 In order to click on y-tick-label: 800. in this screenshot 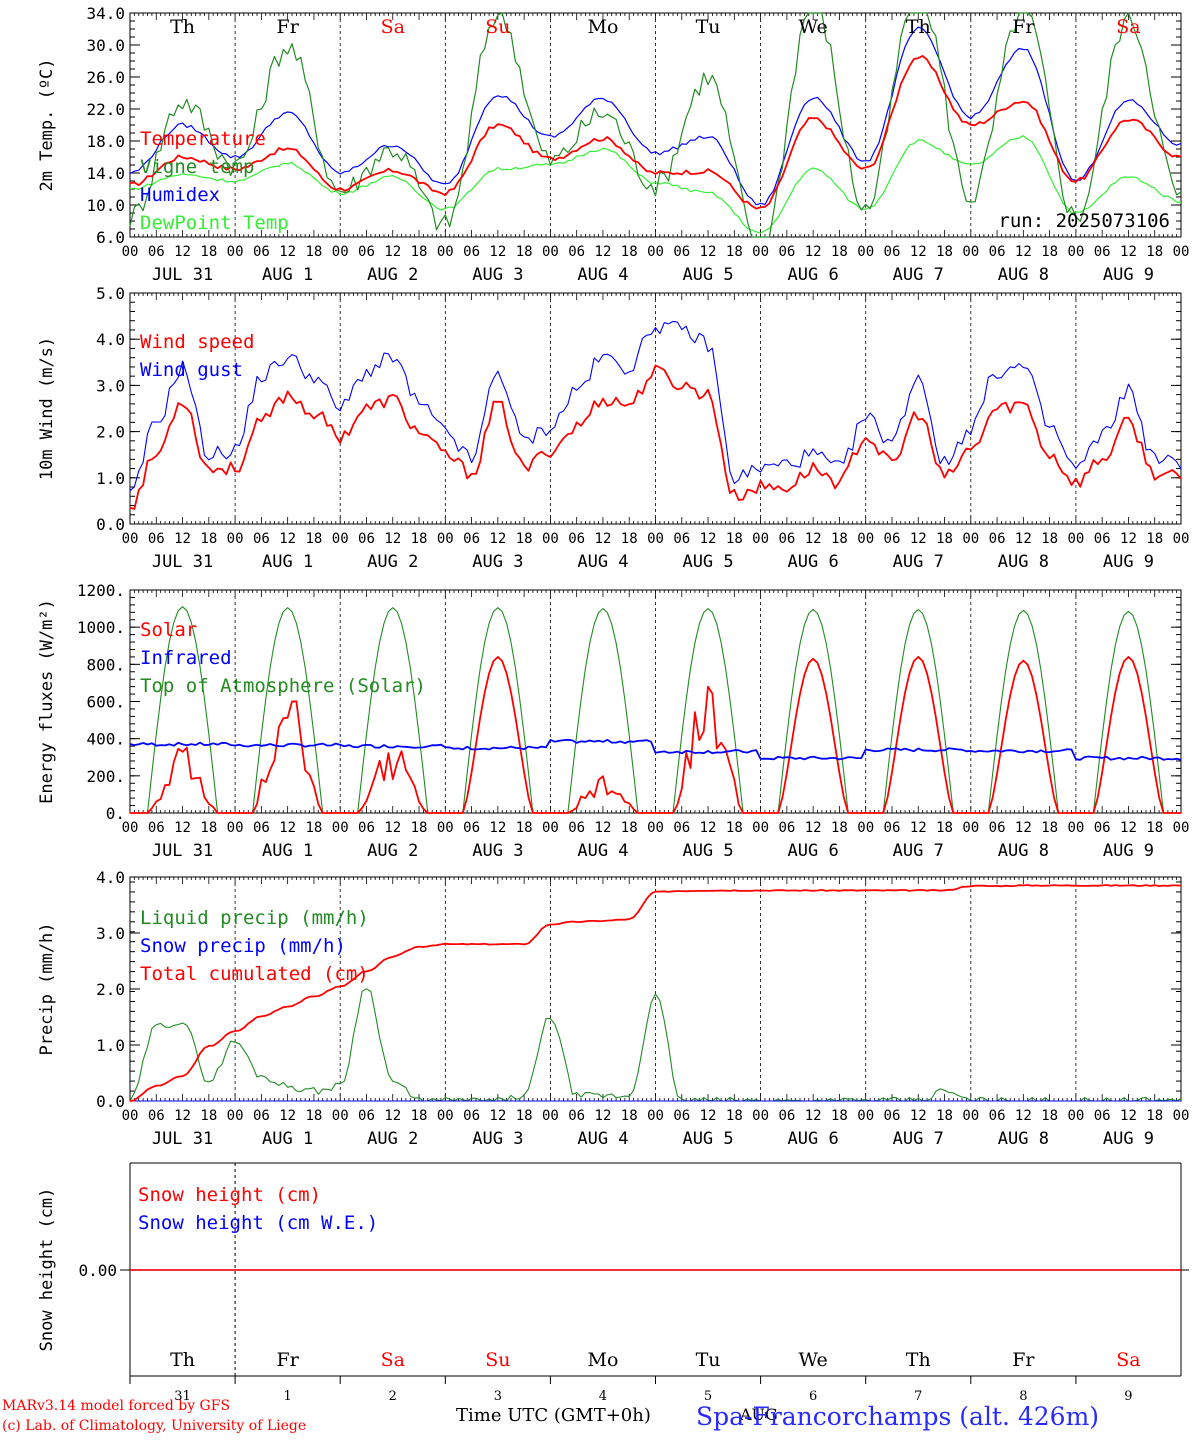, I will do `click(105, 664)`.